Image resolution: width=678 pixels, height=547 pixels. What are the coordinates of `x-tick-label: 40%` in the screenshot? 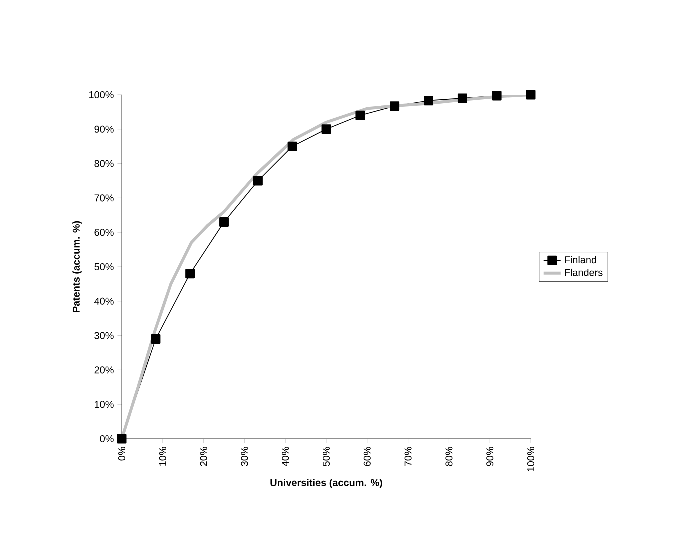 It's located at (286, 456).